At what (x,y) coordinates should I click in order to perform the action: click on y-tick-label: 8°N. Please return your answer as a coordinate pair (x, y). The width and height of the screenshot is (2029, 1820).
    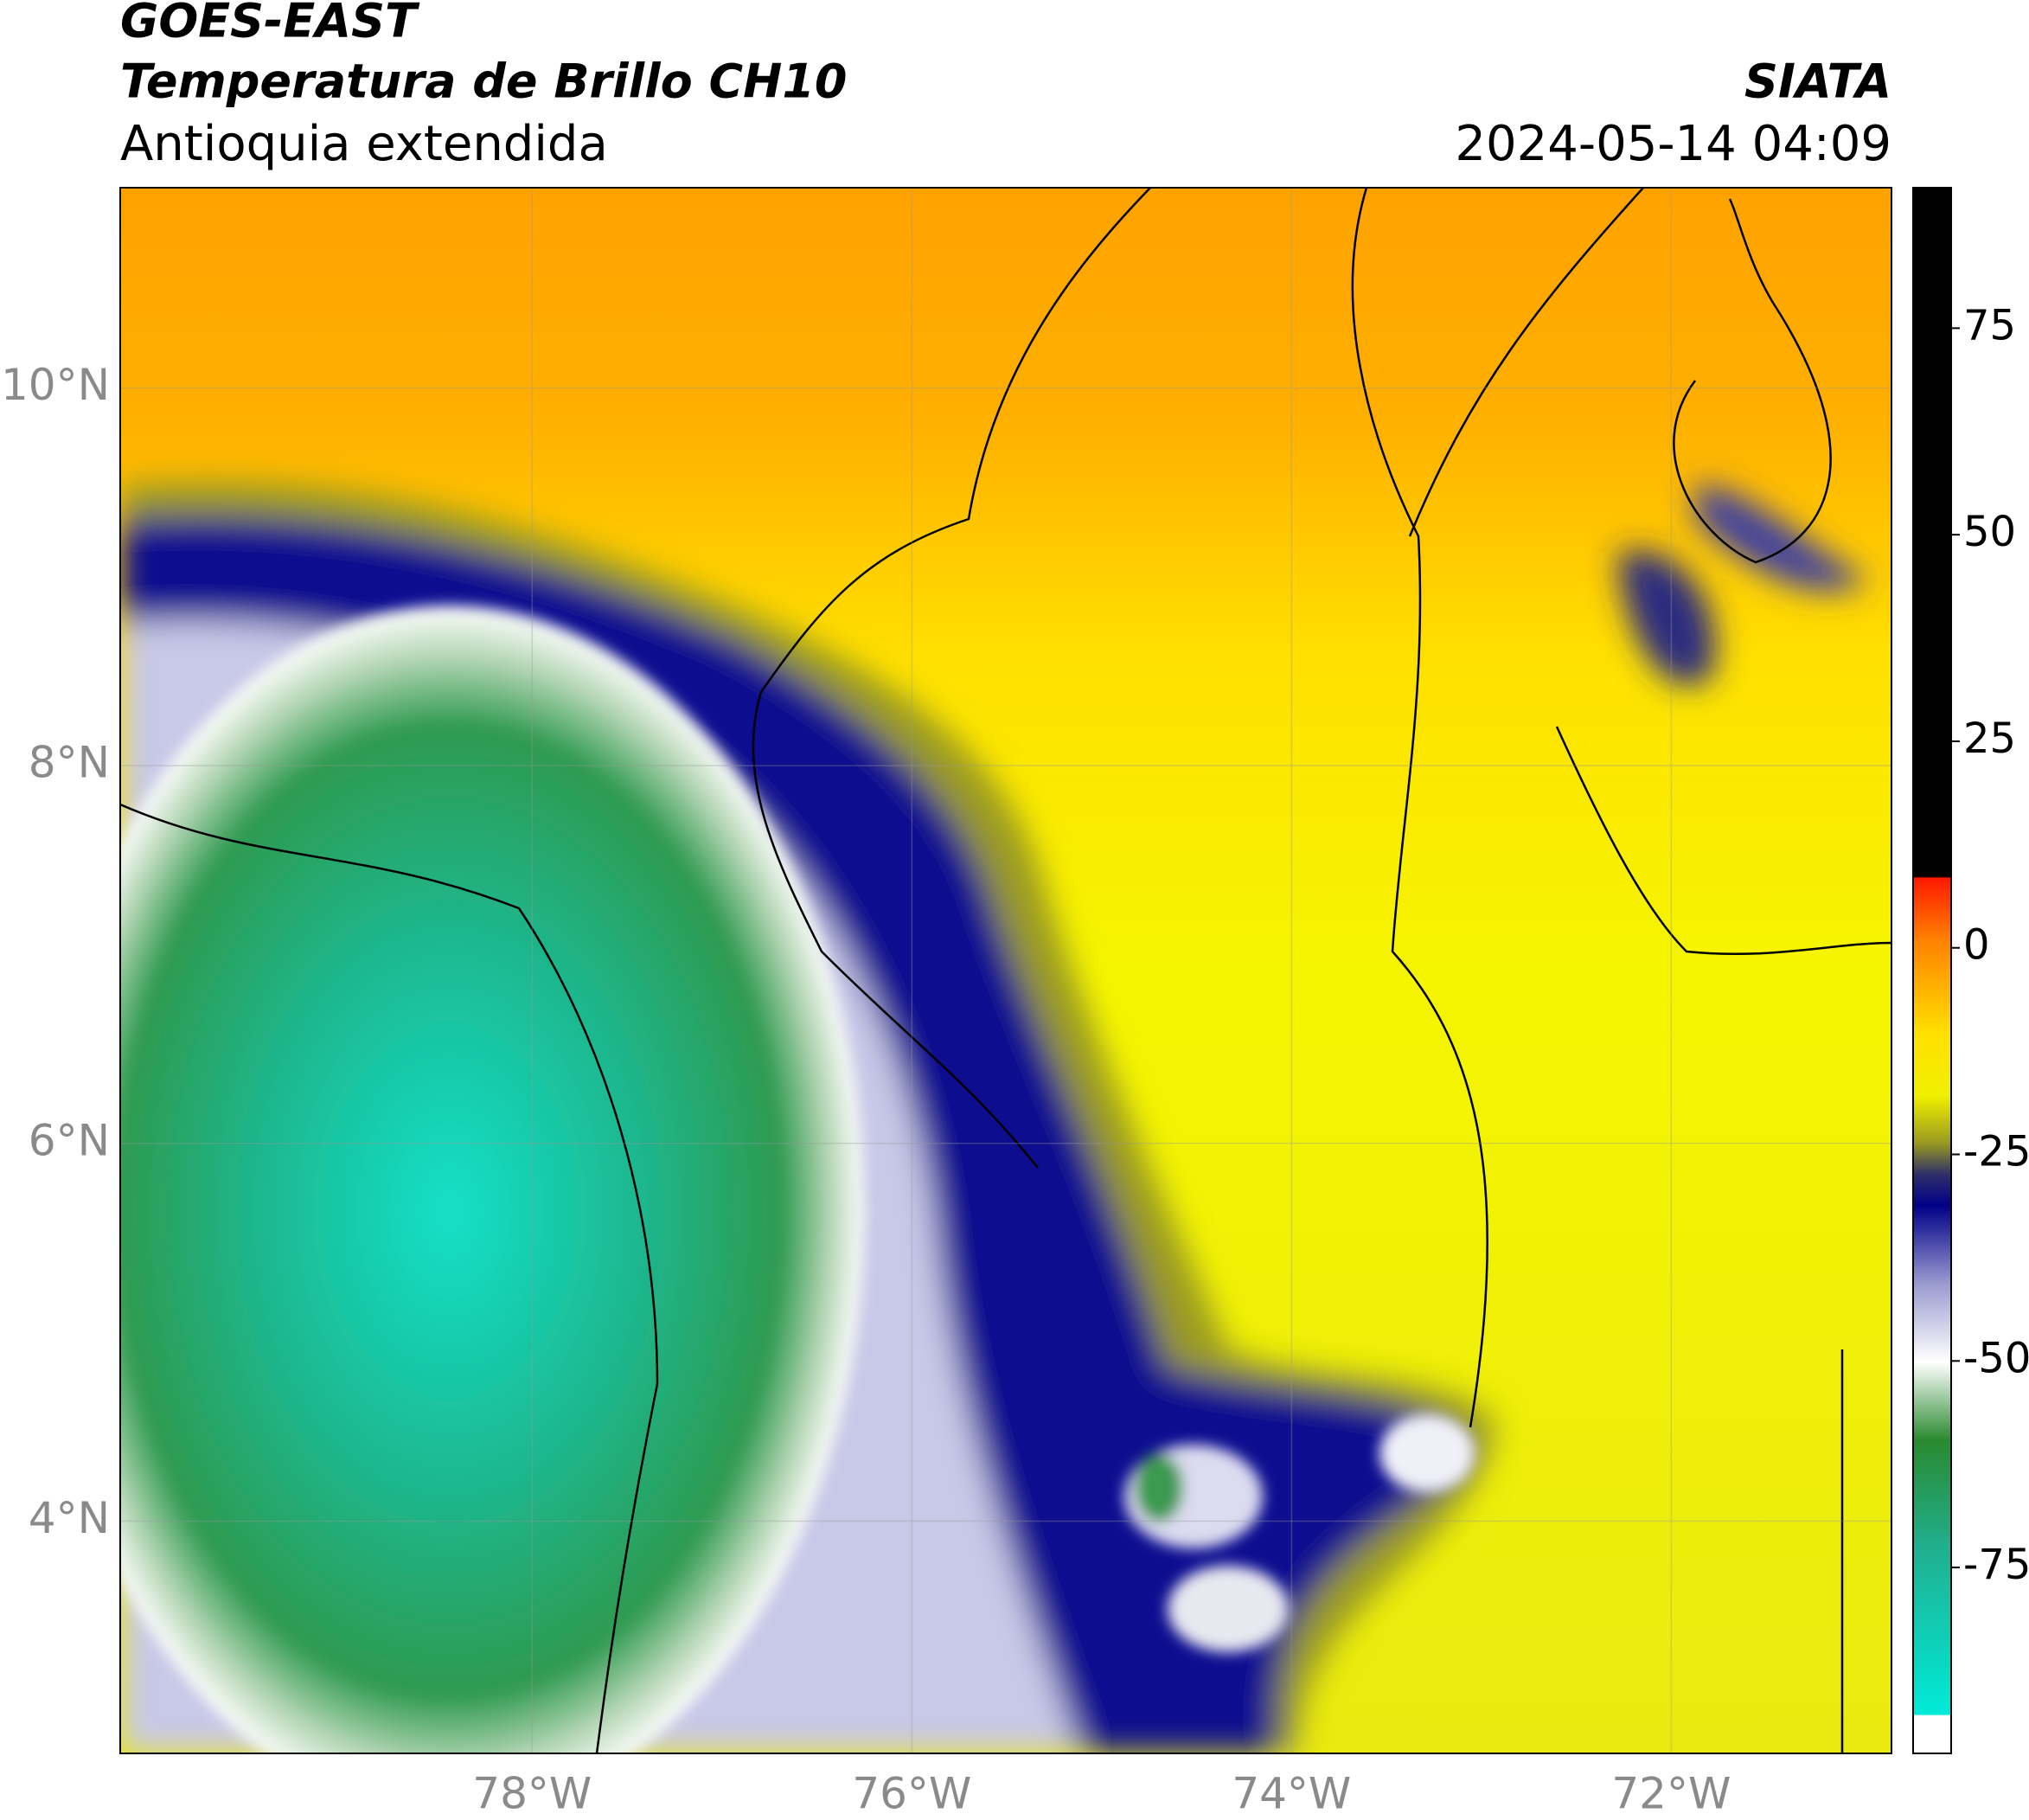
    Looking at the image, I should click on (69, 763).